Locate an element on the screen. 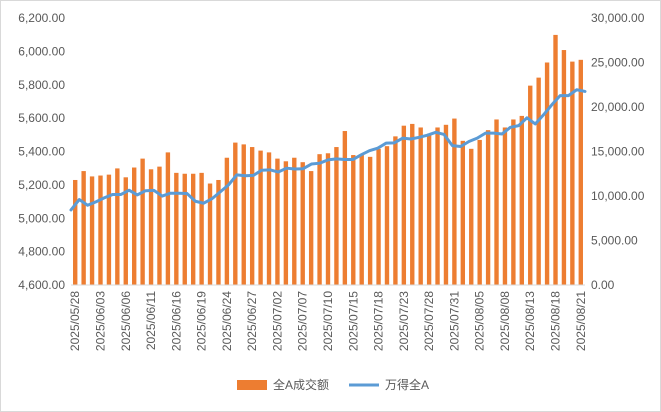 The image size is (661, 412). x-tick-label: 2025/07/10 is located at coordinates (328, 321).